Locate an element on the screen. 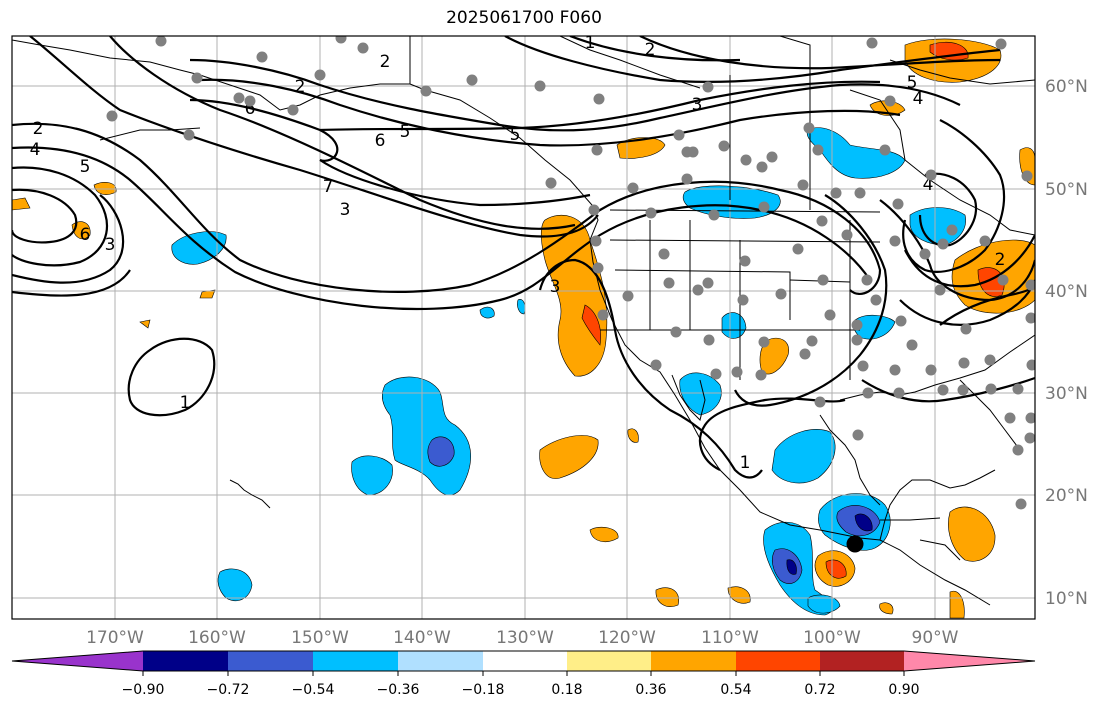 This screenshot has width=1105, height=712. warm-core-california is located at coordinates (591, 325).